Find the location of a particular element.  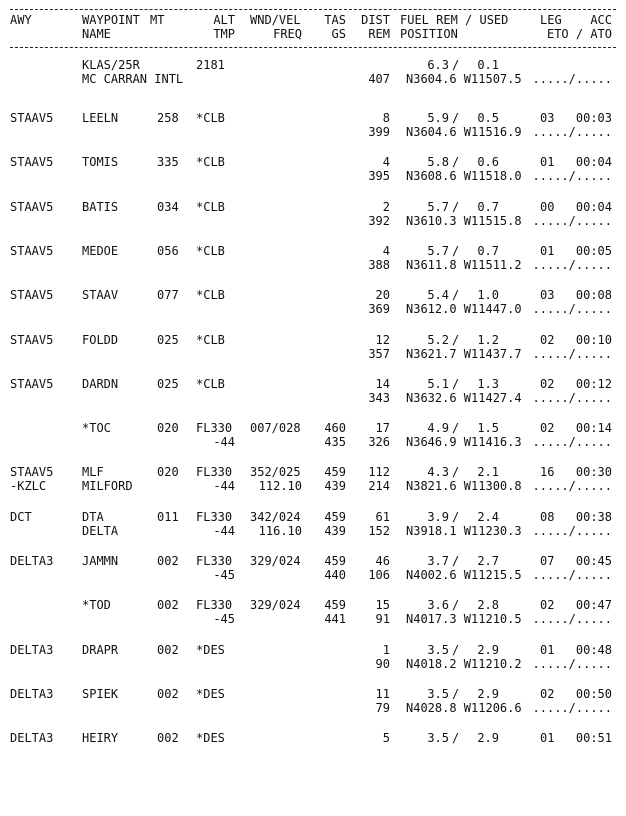

cell-wpt: LEELN is located at coordinates (100, 118).